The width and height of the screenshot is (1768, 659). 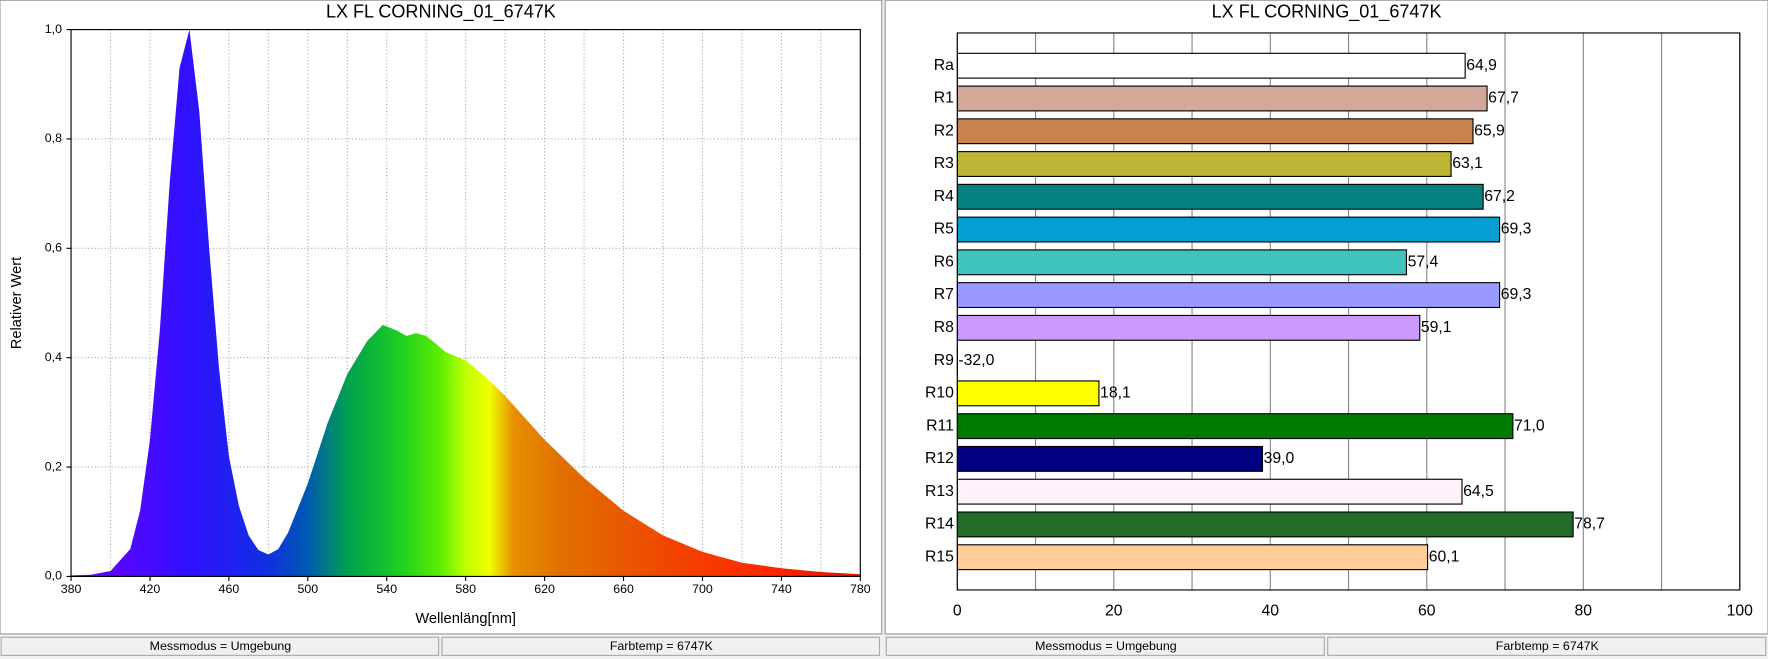 What do you see at coordinates (53, 466) in the screenshot?
I see `y-tick-label: 0,2` at bounding box center [53, 466].